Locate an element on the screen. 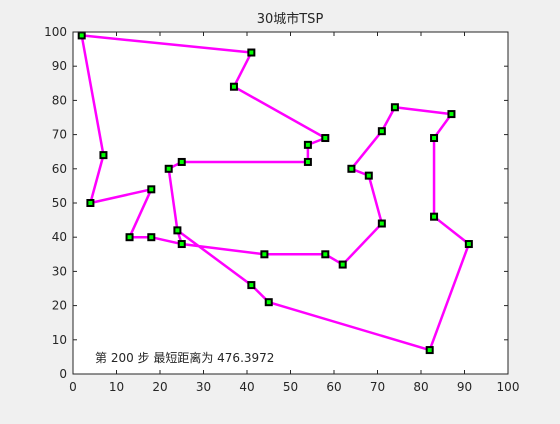 This screenshot has height=424, width=560. x-tick-label: 70 is located at coordinates (377, 387).